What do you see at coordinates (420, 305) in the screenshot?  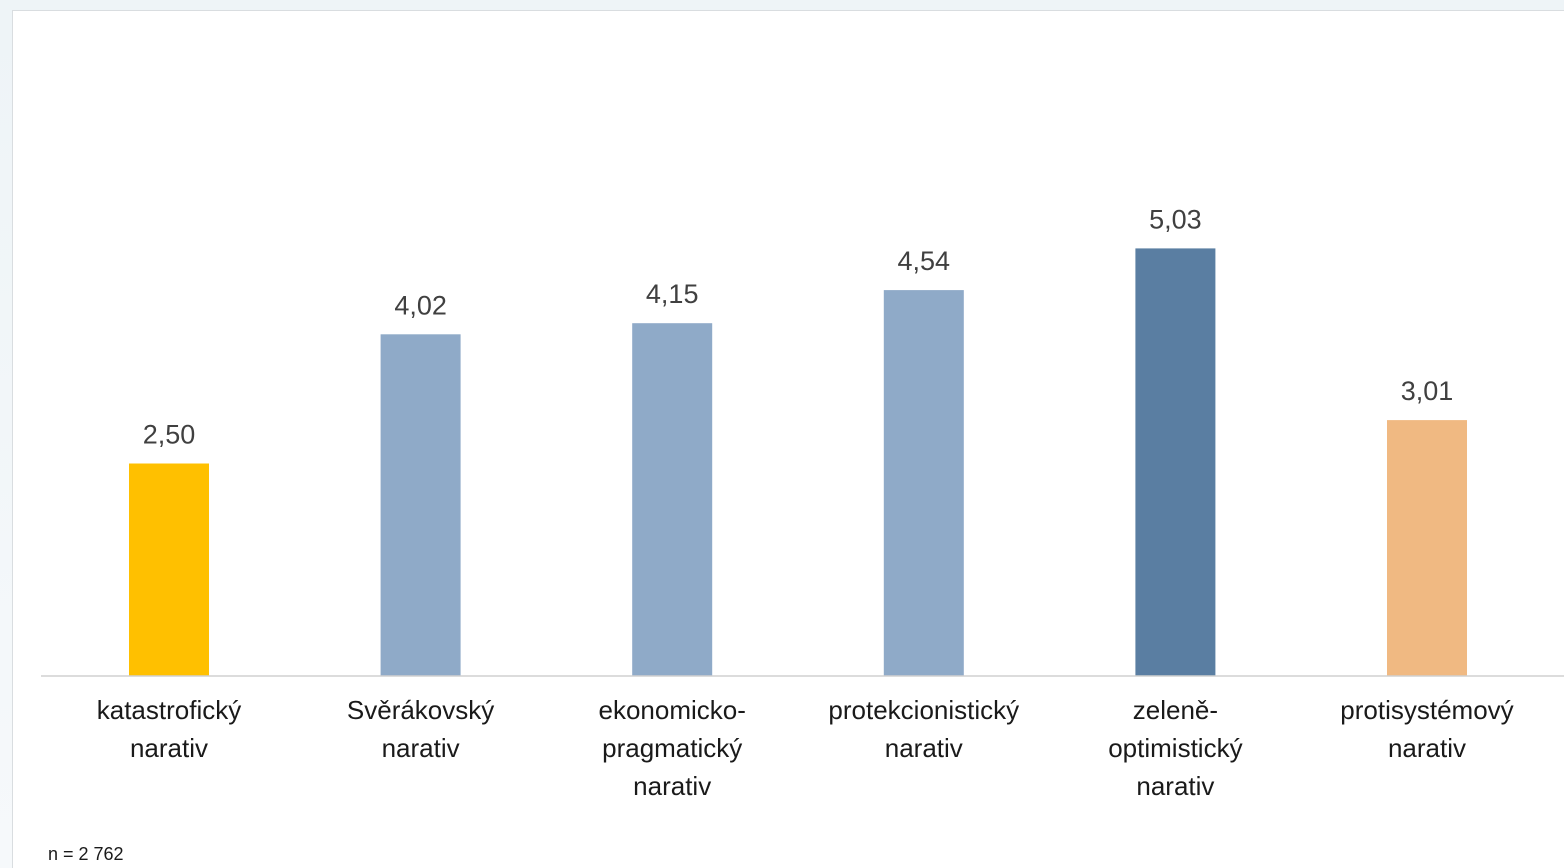 I see `bar-value-label-2: 4,02` at bounding box center [420, 305].